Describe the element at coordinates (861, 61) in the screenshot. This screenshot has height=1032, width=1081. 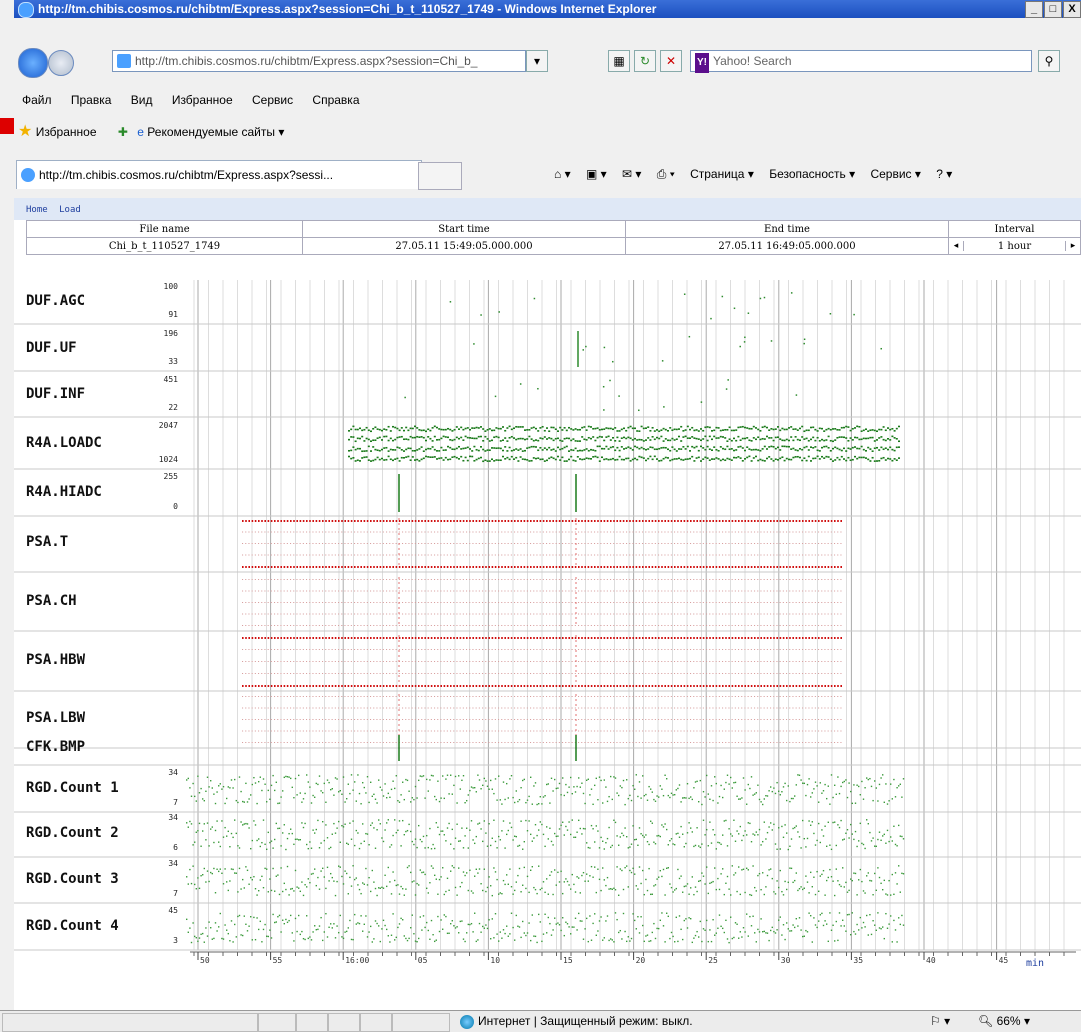
I see `search-box: Y!Yahoo! Search` at that location.